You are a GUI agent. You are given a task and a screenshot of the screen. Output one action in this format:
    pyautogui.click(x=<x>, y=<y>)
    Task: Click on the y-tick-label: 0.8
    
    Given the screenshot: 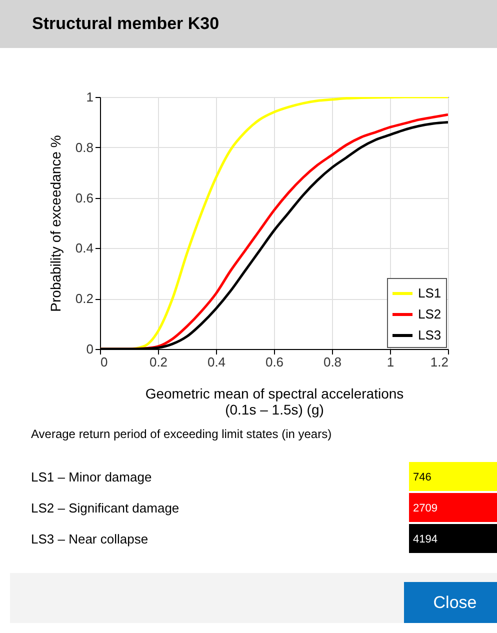 What is the action you would take?
    pyautogui.click(x=84, y=147)
    